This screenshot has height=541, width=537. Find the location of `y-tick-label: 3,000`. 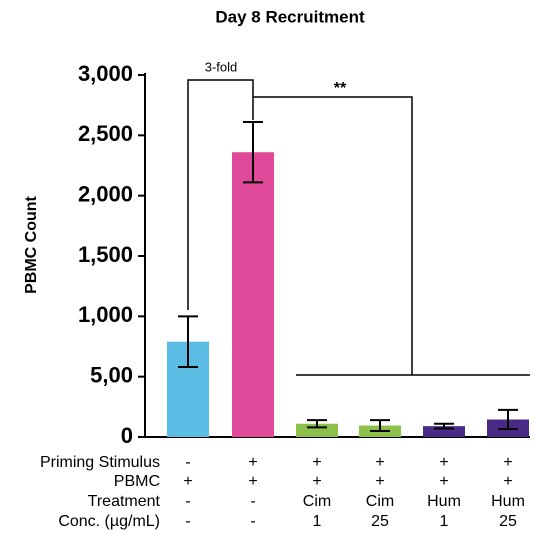

y-tick-label: 3,000 is located at coordinates (105, 73).